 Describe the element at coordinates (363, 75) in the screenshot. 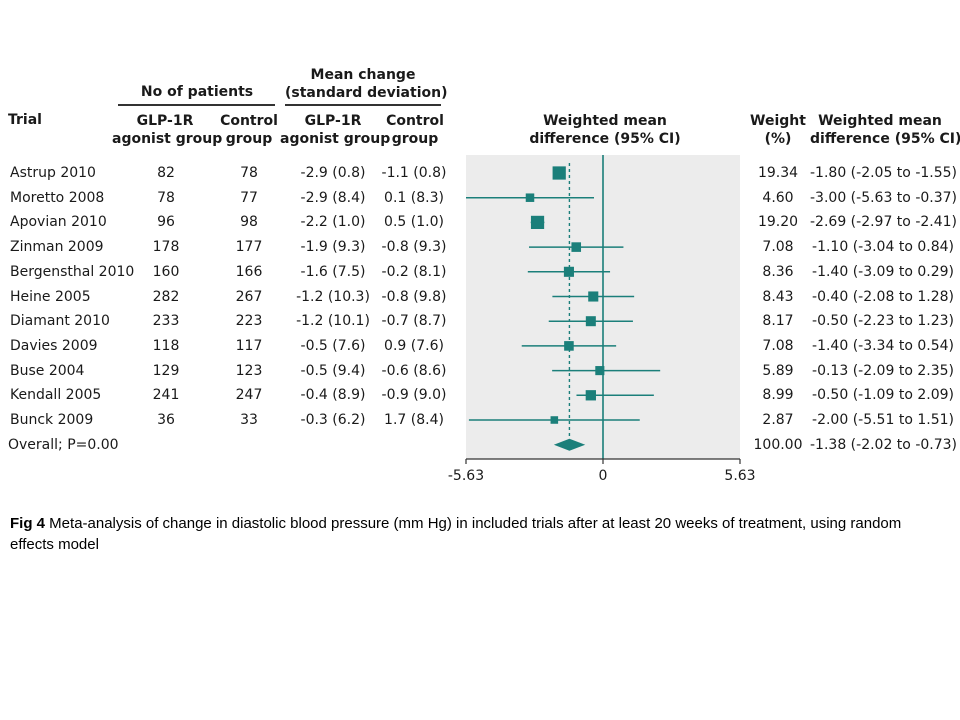

I see `header-mean-change-line1: Mean change` at that location.